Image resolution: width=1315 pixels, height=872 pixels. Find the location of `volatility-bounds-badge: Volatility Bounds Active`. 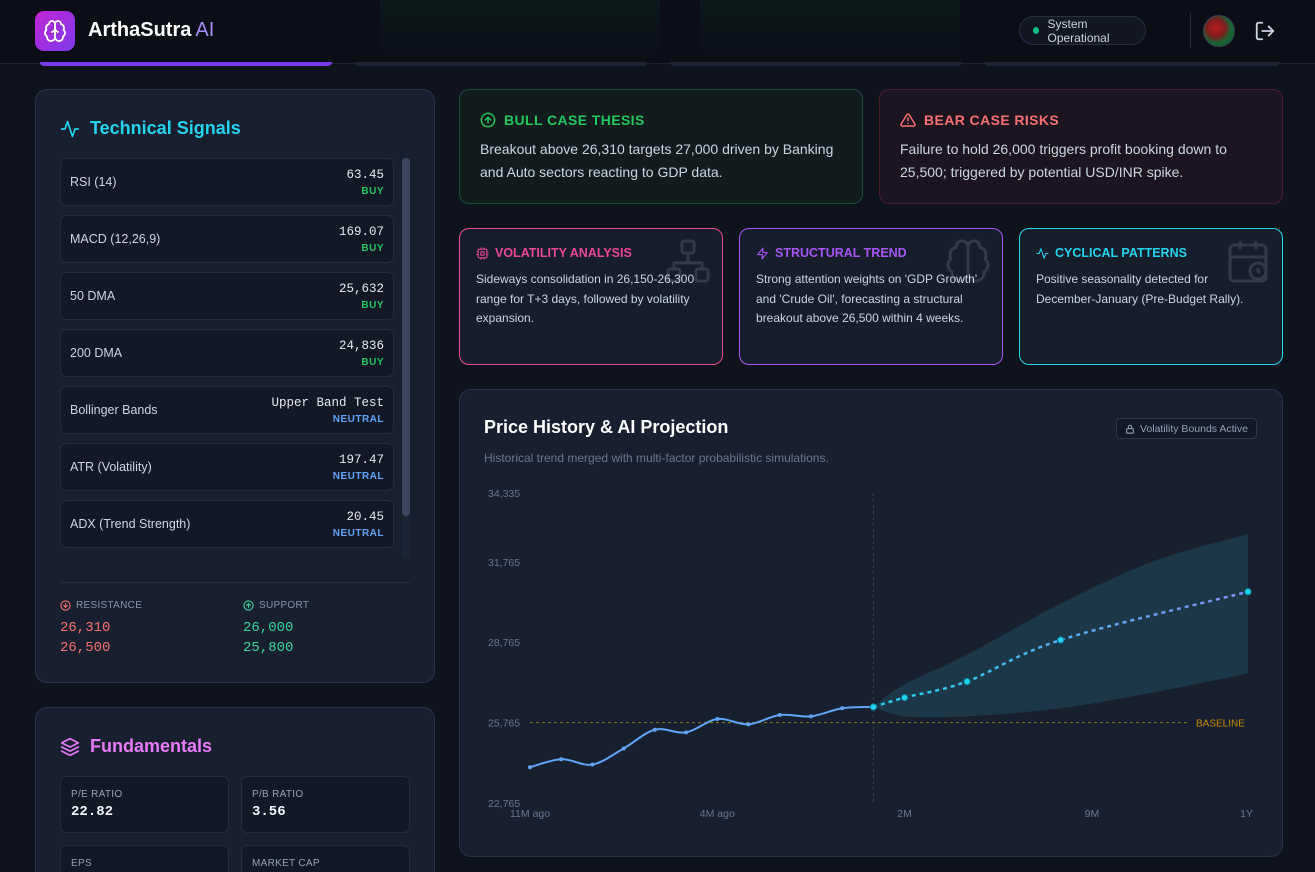

volatility-bounds-badge: Volatility Bounds Active is located at coordinates (1186, 428).